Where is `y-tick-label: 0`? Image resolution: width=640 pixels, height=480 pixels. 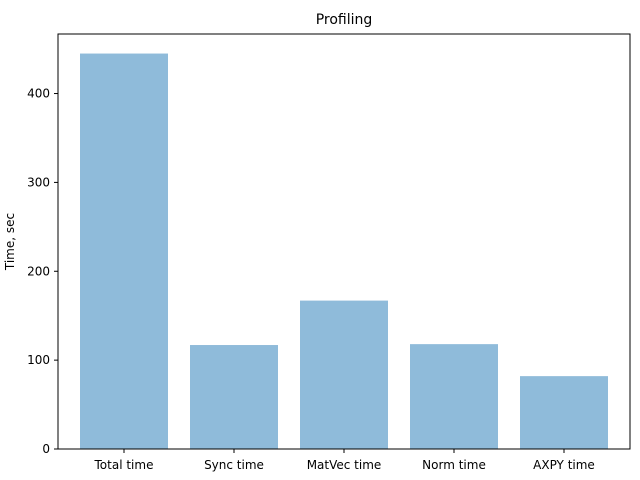
y-tick-label: 0 is located at coordinates (46, 449).